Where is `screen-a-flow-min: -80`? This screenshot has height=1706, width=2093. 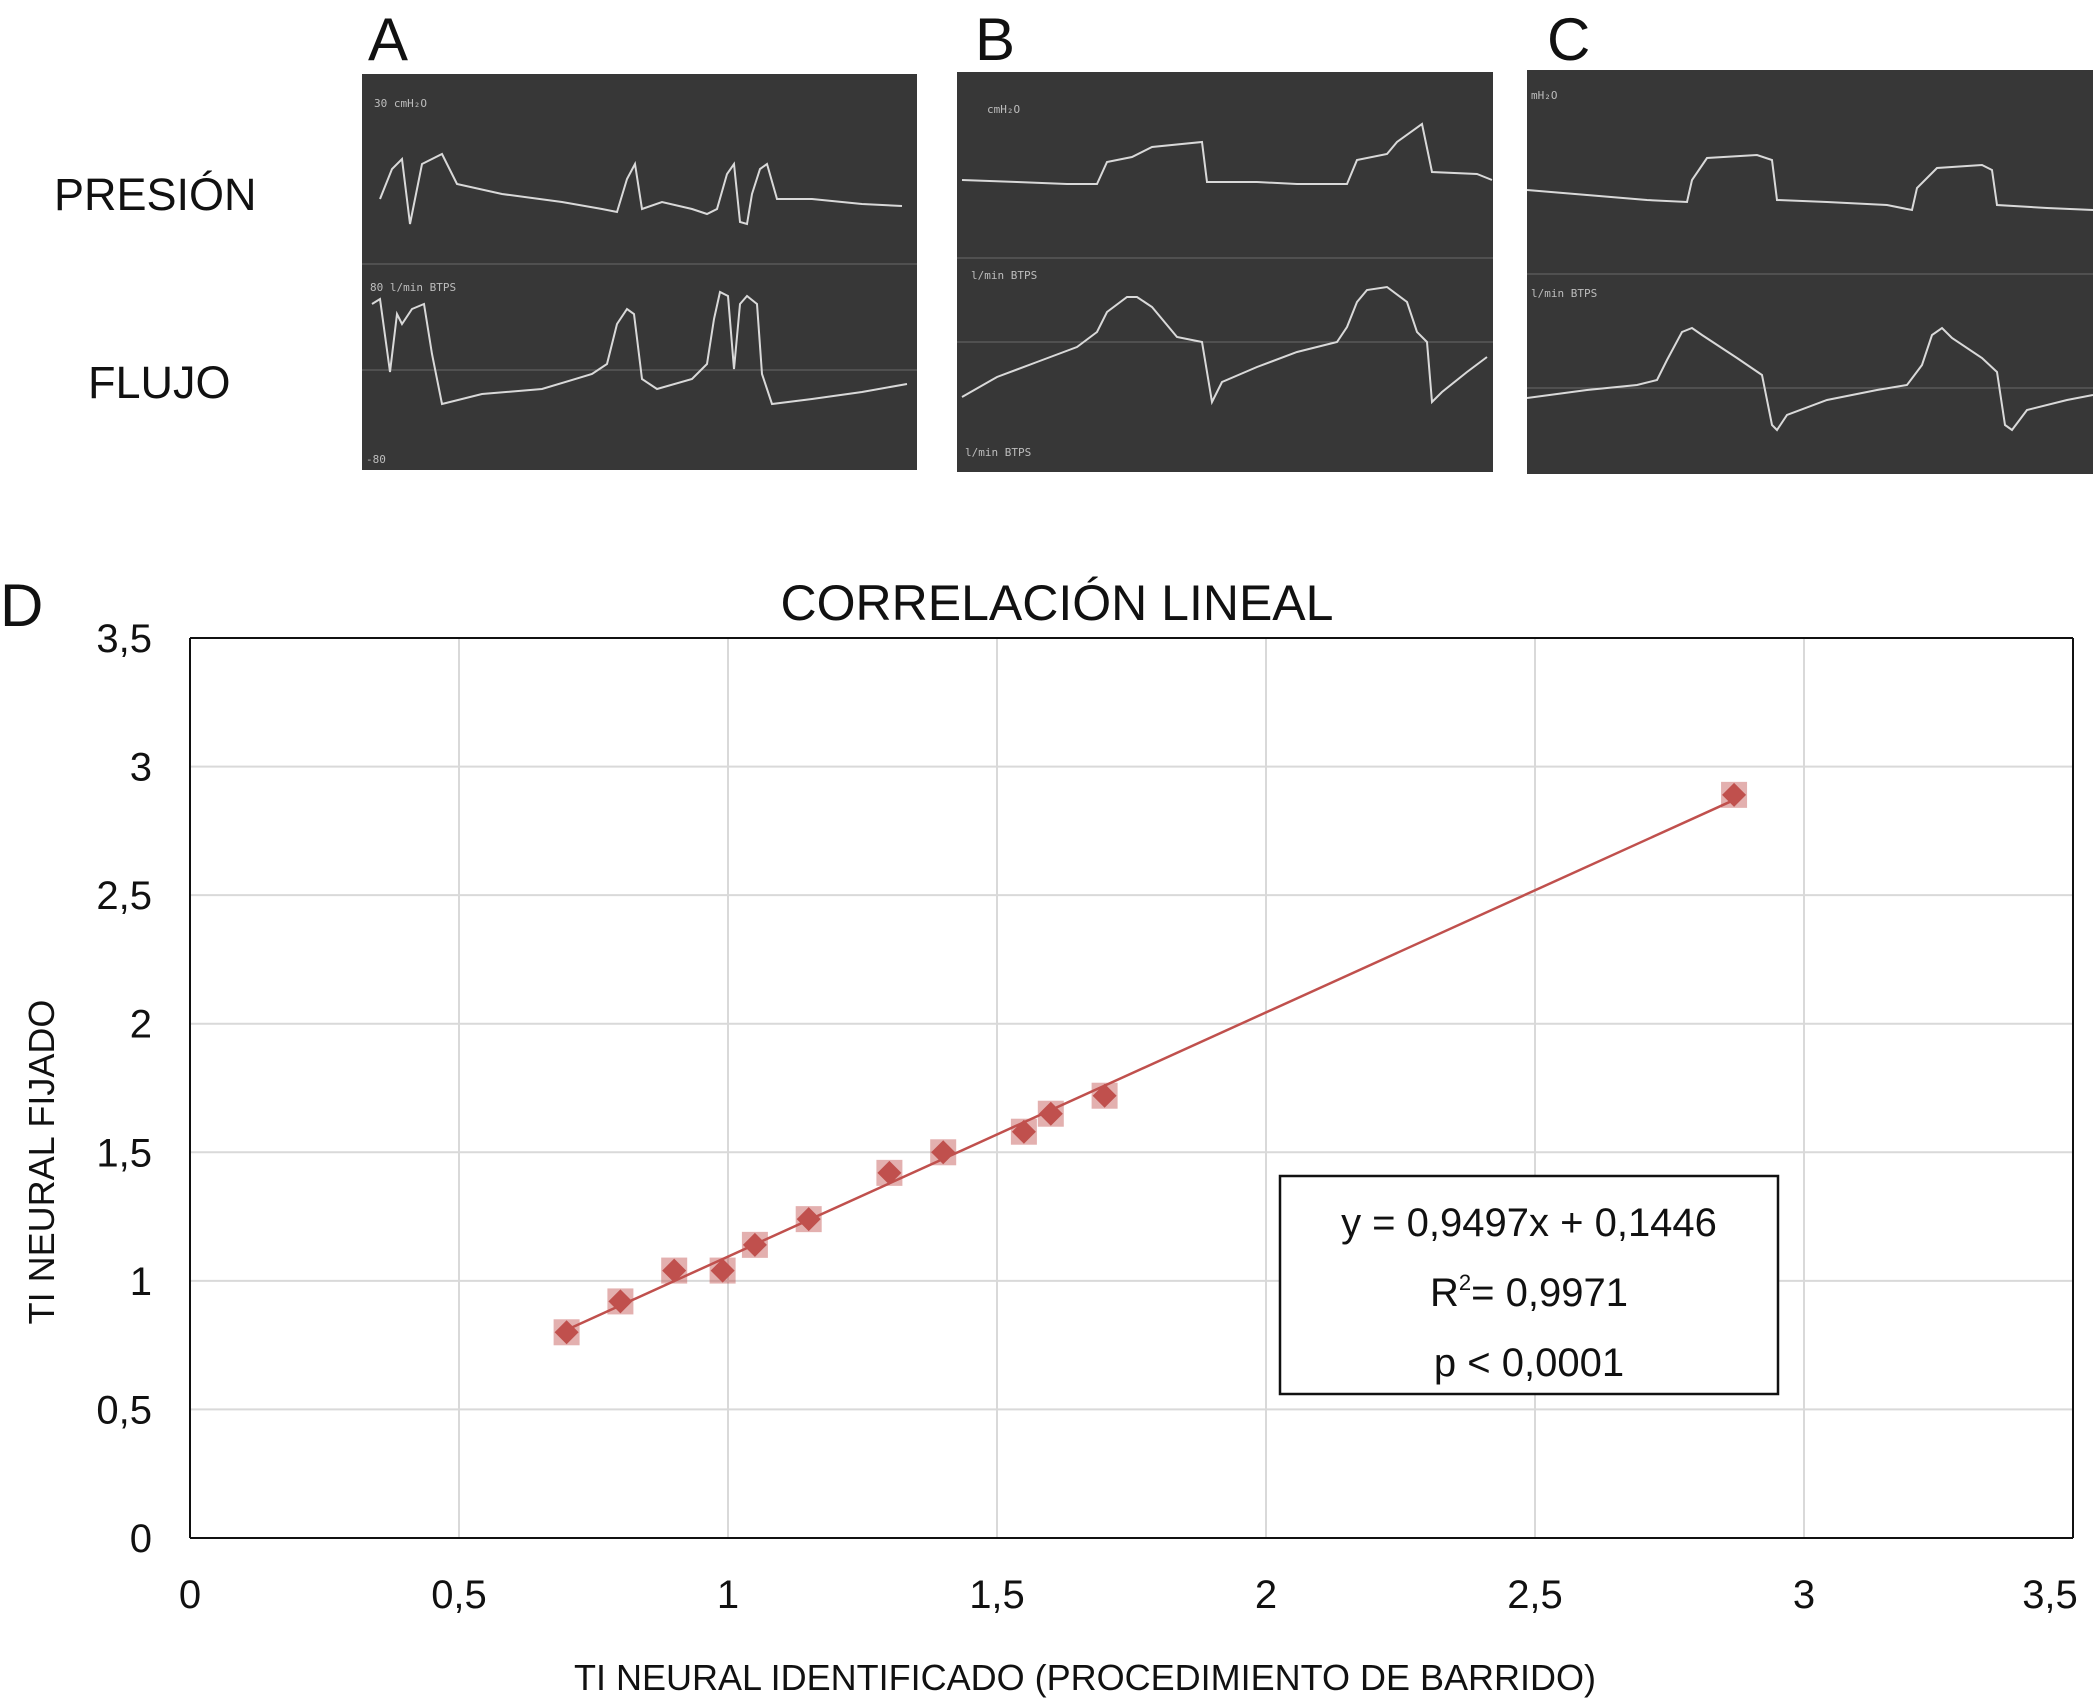
screen-a-flow-min: -80 is located at coordinates (376, 459).